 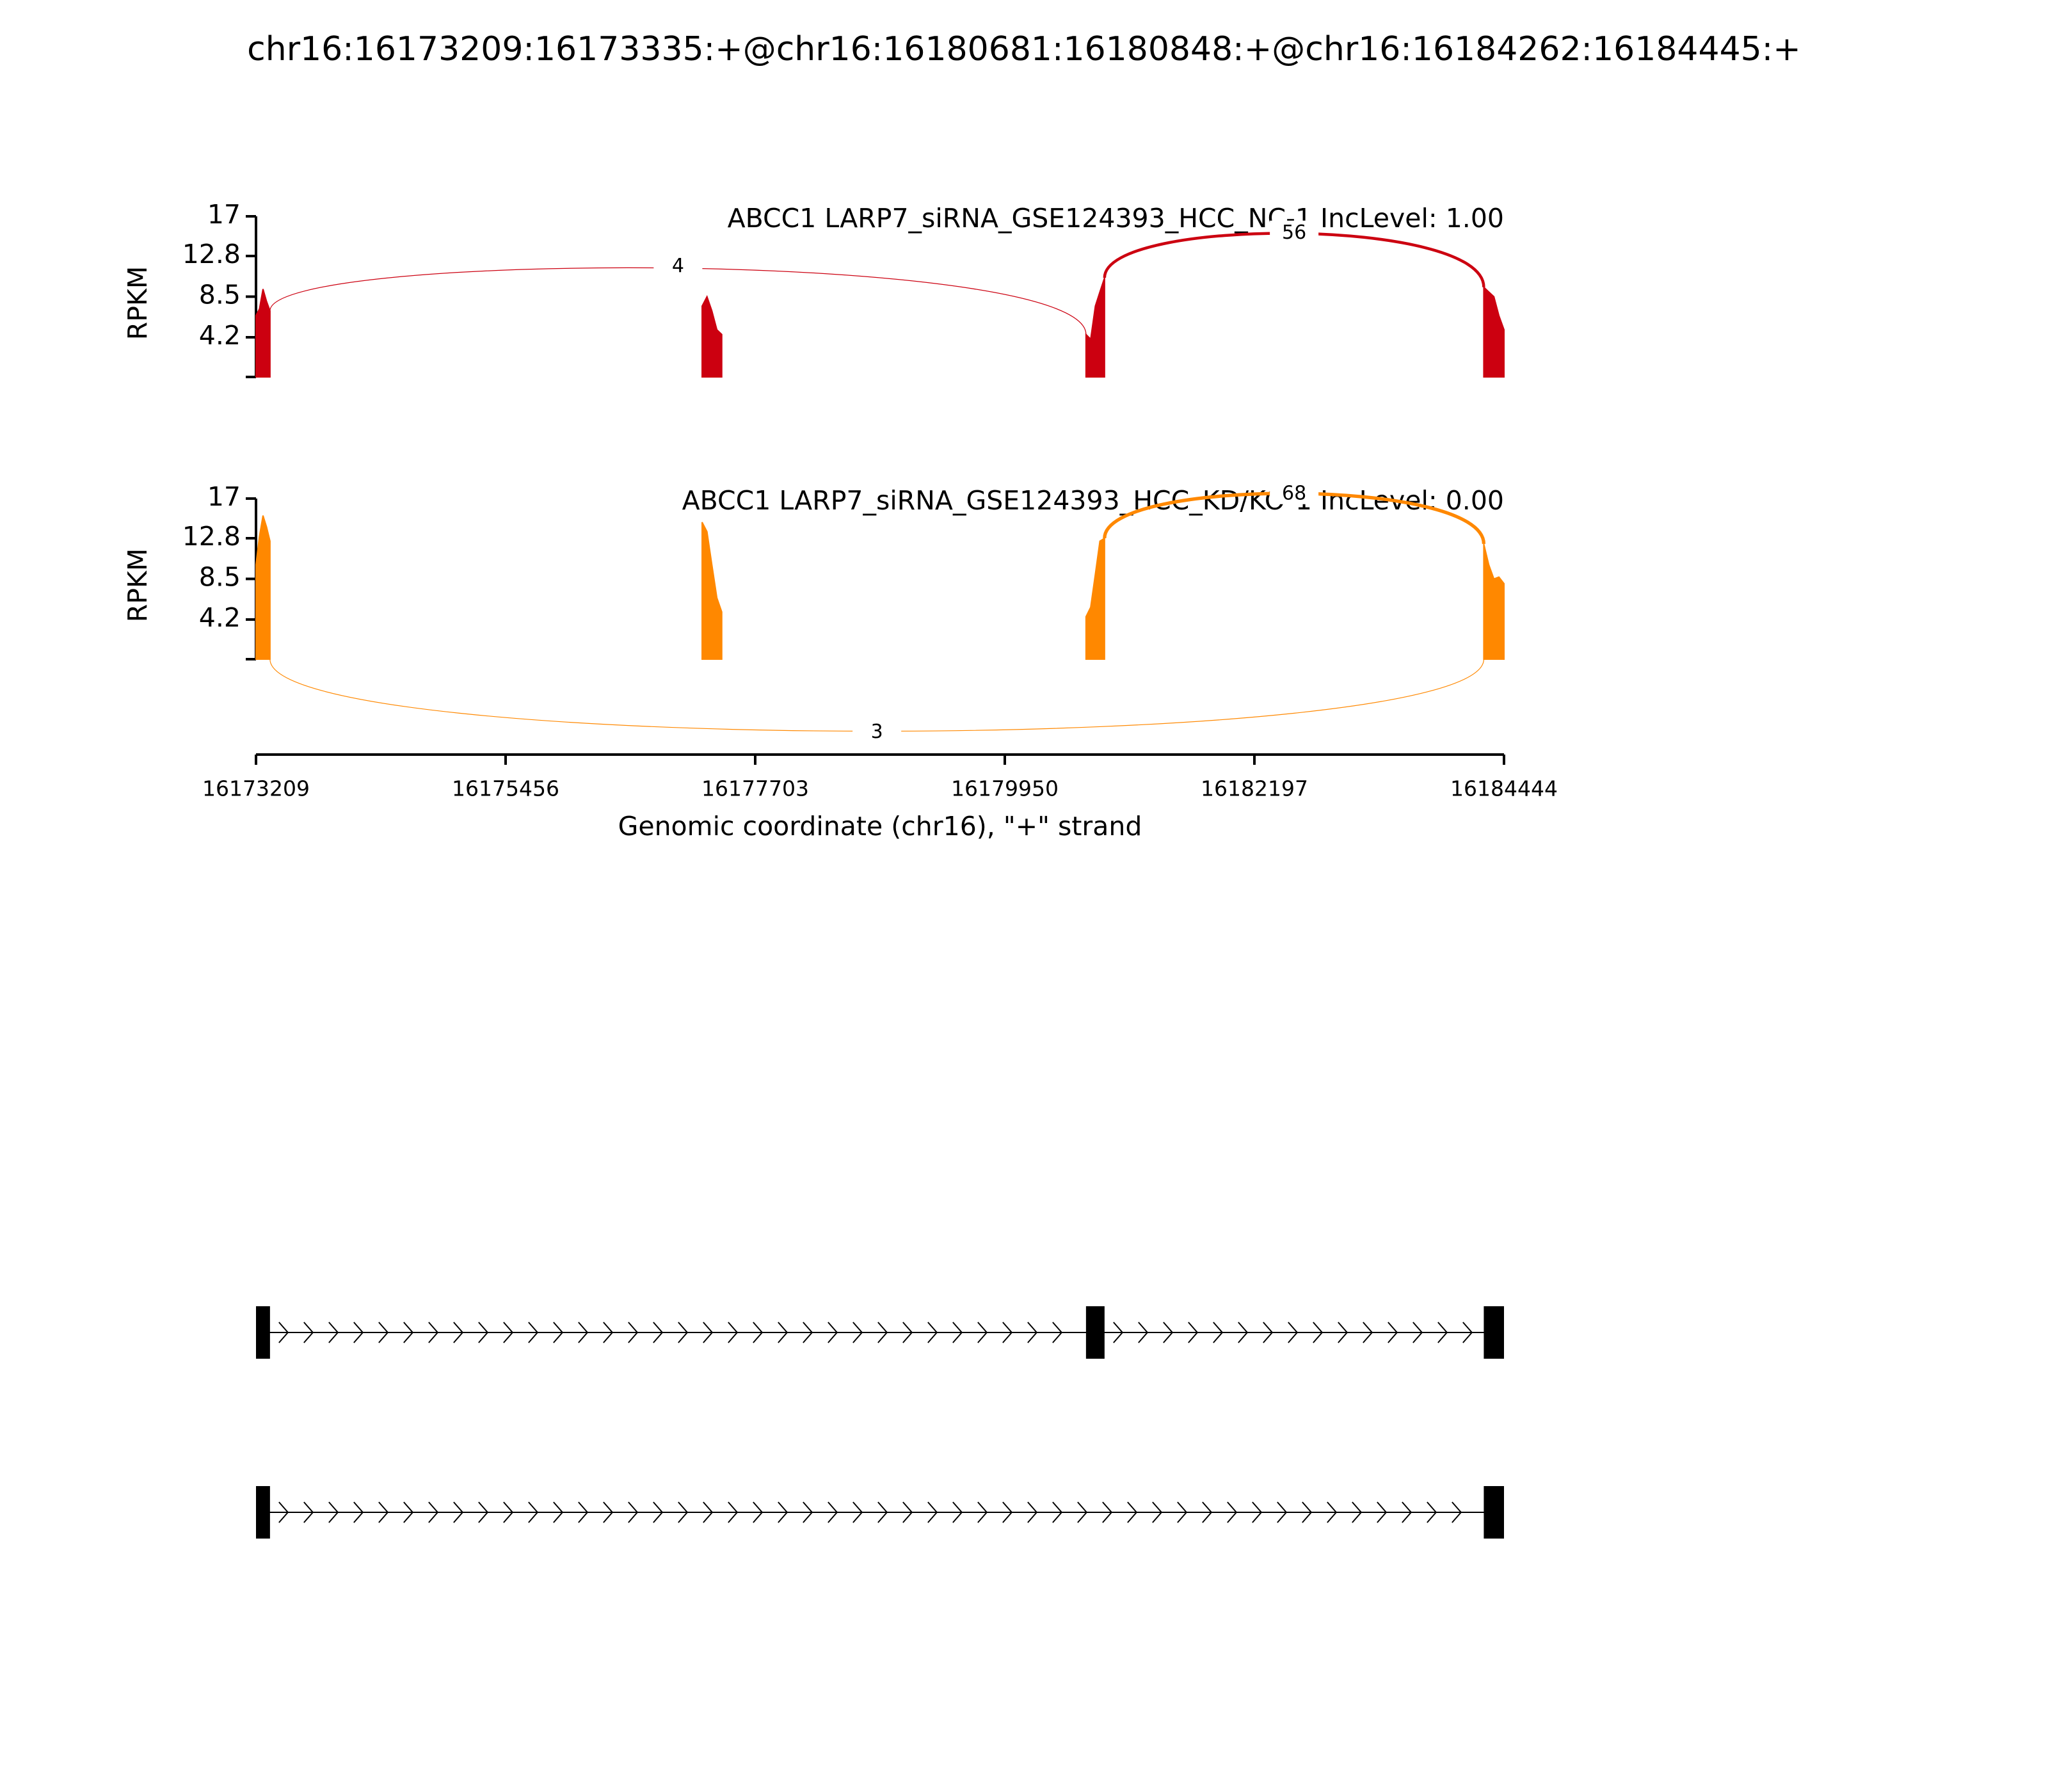 I want to click on junction-label: 68, so click(x=1294, y=493).